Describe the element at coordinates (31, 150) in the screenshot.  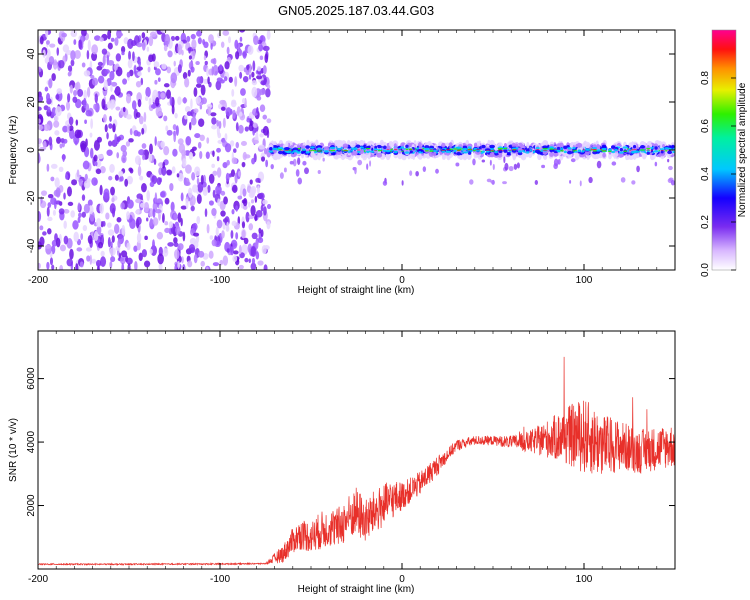
I see `spectrogram-y-tick-label: 0` at that location.